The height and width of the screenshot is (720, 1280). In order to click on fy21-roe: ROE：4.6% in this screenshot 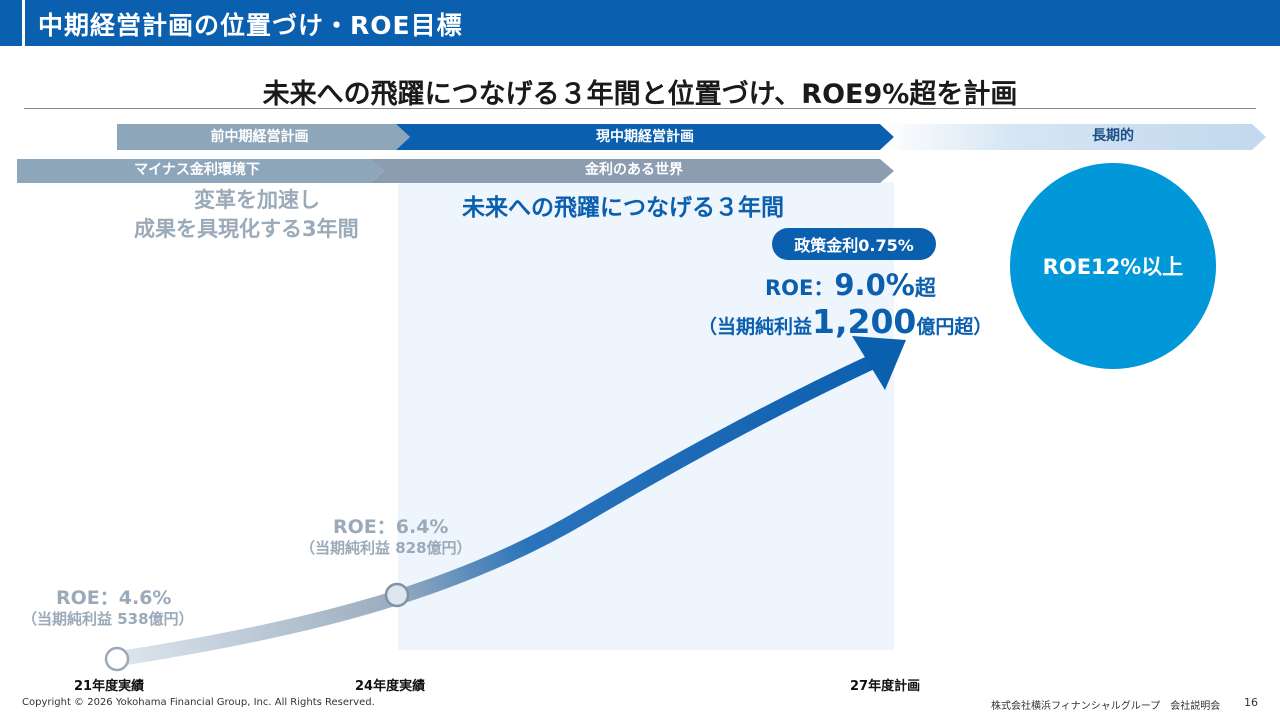, I will do `click(114, 598)`.